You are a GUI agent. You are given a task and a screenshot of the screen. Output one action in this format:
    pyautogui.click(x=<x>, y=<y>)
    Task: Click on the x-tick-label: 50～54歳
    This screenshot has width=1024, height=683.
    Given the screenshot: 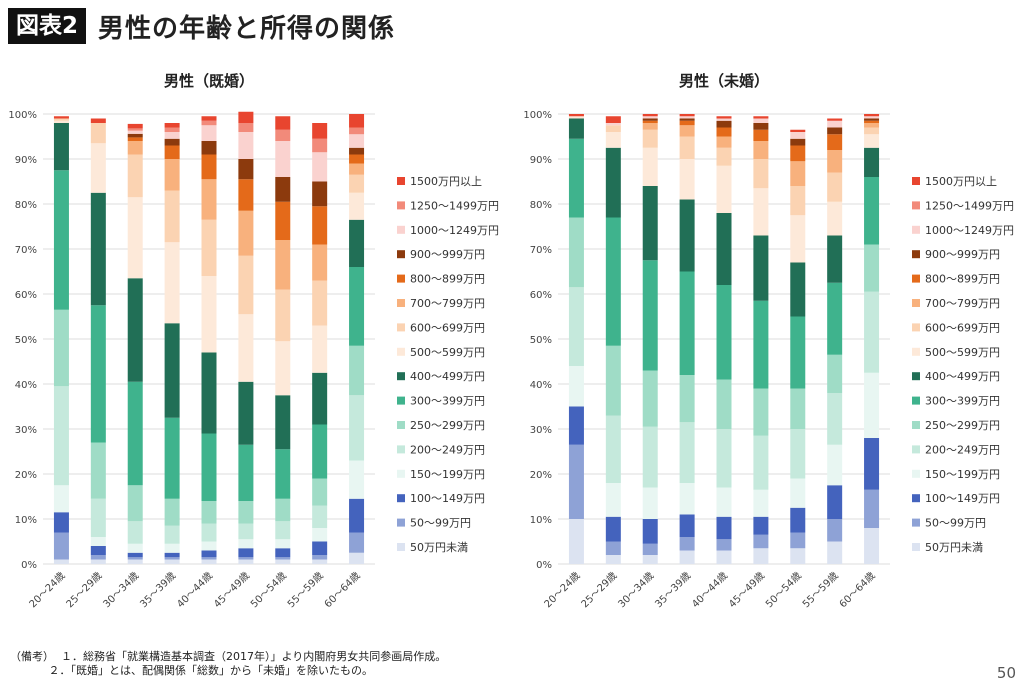 What is the action you would take?
    pyautogui.click(x=783, y=590)
    